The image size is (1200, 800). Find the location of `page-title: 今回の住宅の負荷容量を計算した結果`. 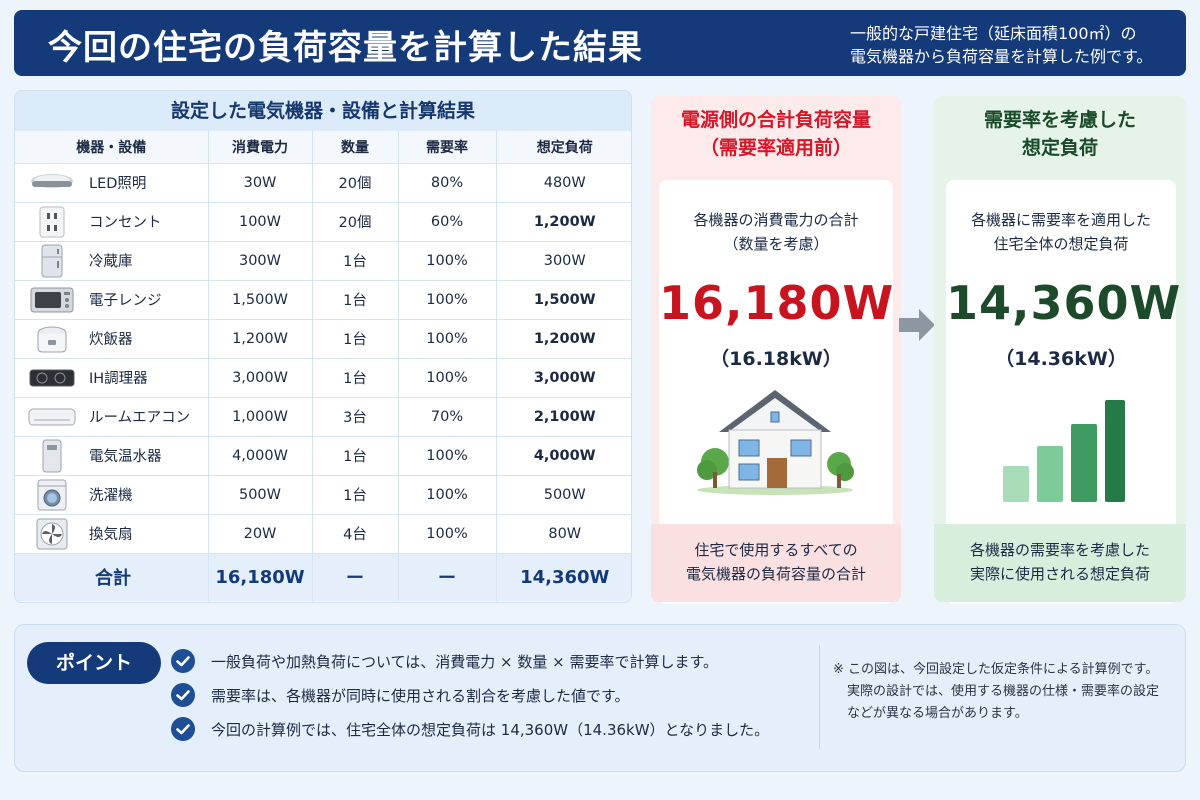

page-title: 今回の住宅の負荷容量を計算した結果 is located at coordinates (345, 48).